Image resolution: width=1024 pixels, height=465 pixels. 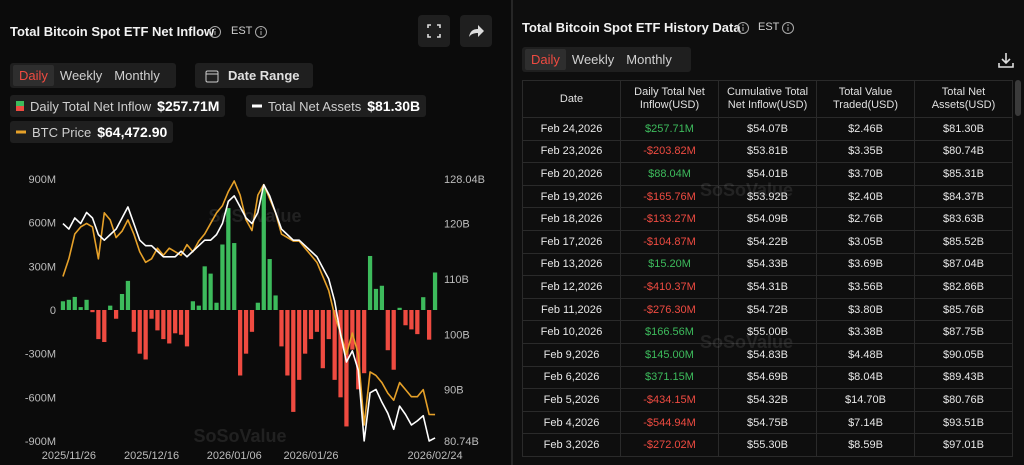 What do you see at coordinates (963, 241) in the screenshot?
I see `table-cell: $85.52B` at bounding box center [963, 241].